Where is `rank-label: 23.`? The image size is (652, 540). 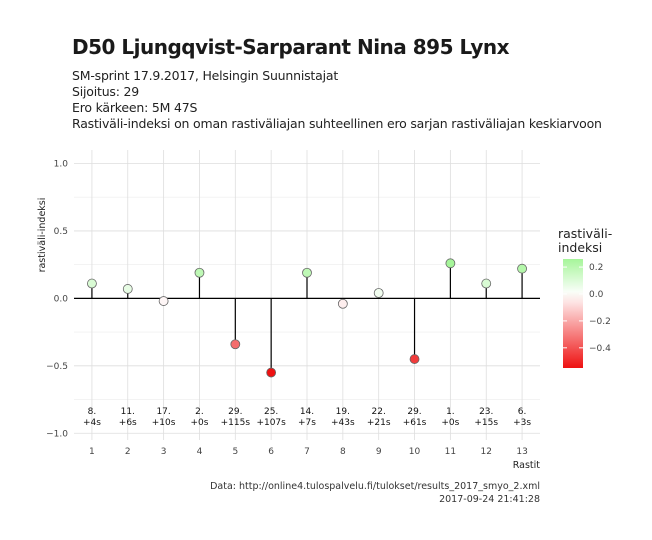
rank-label: 23. is located at coordinates (486, 412).